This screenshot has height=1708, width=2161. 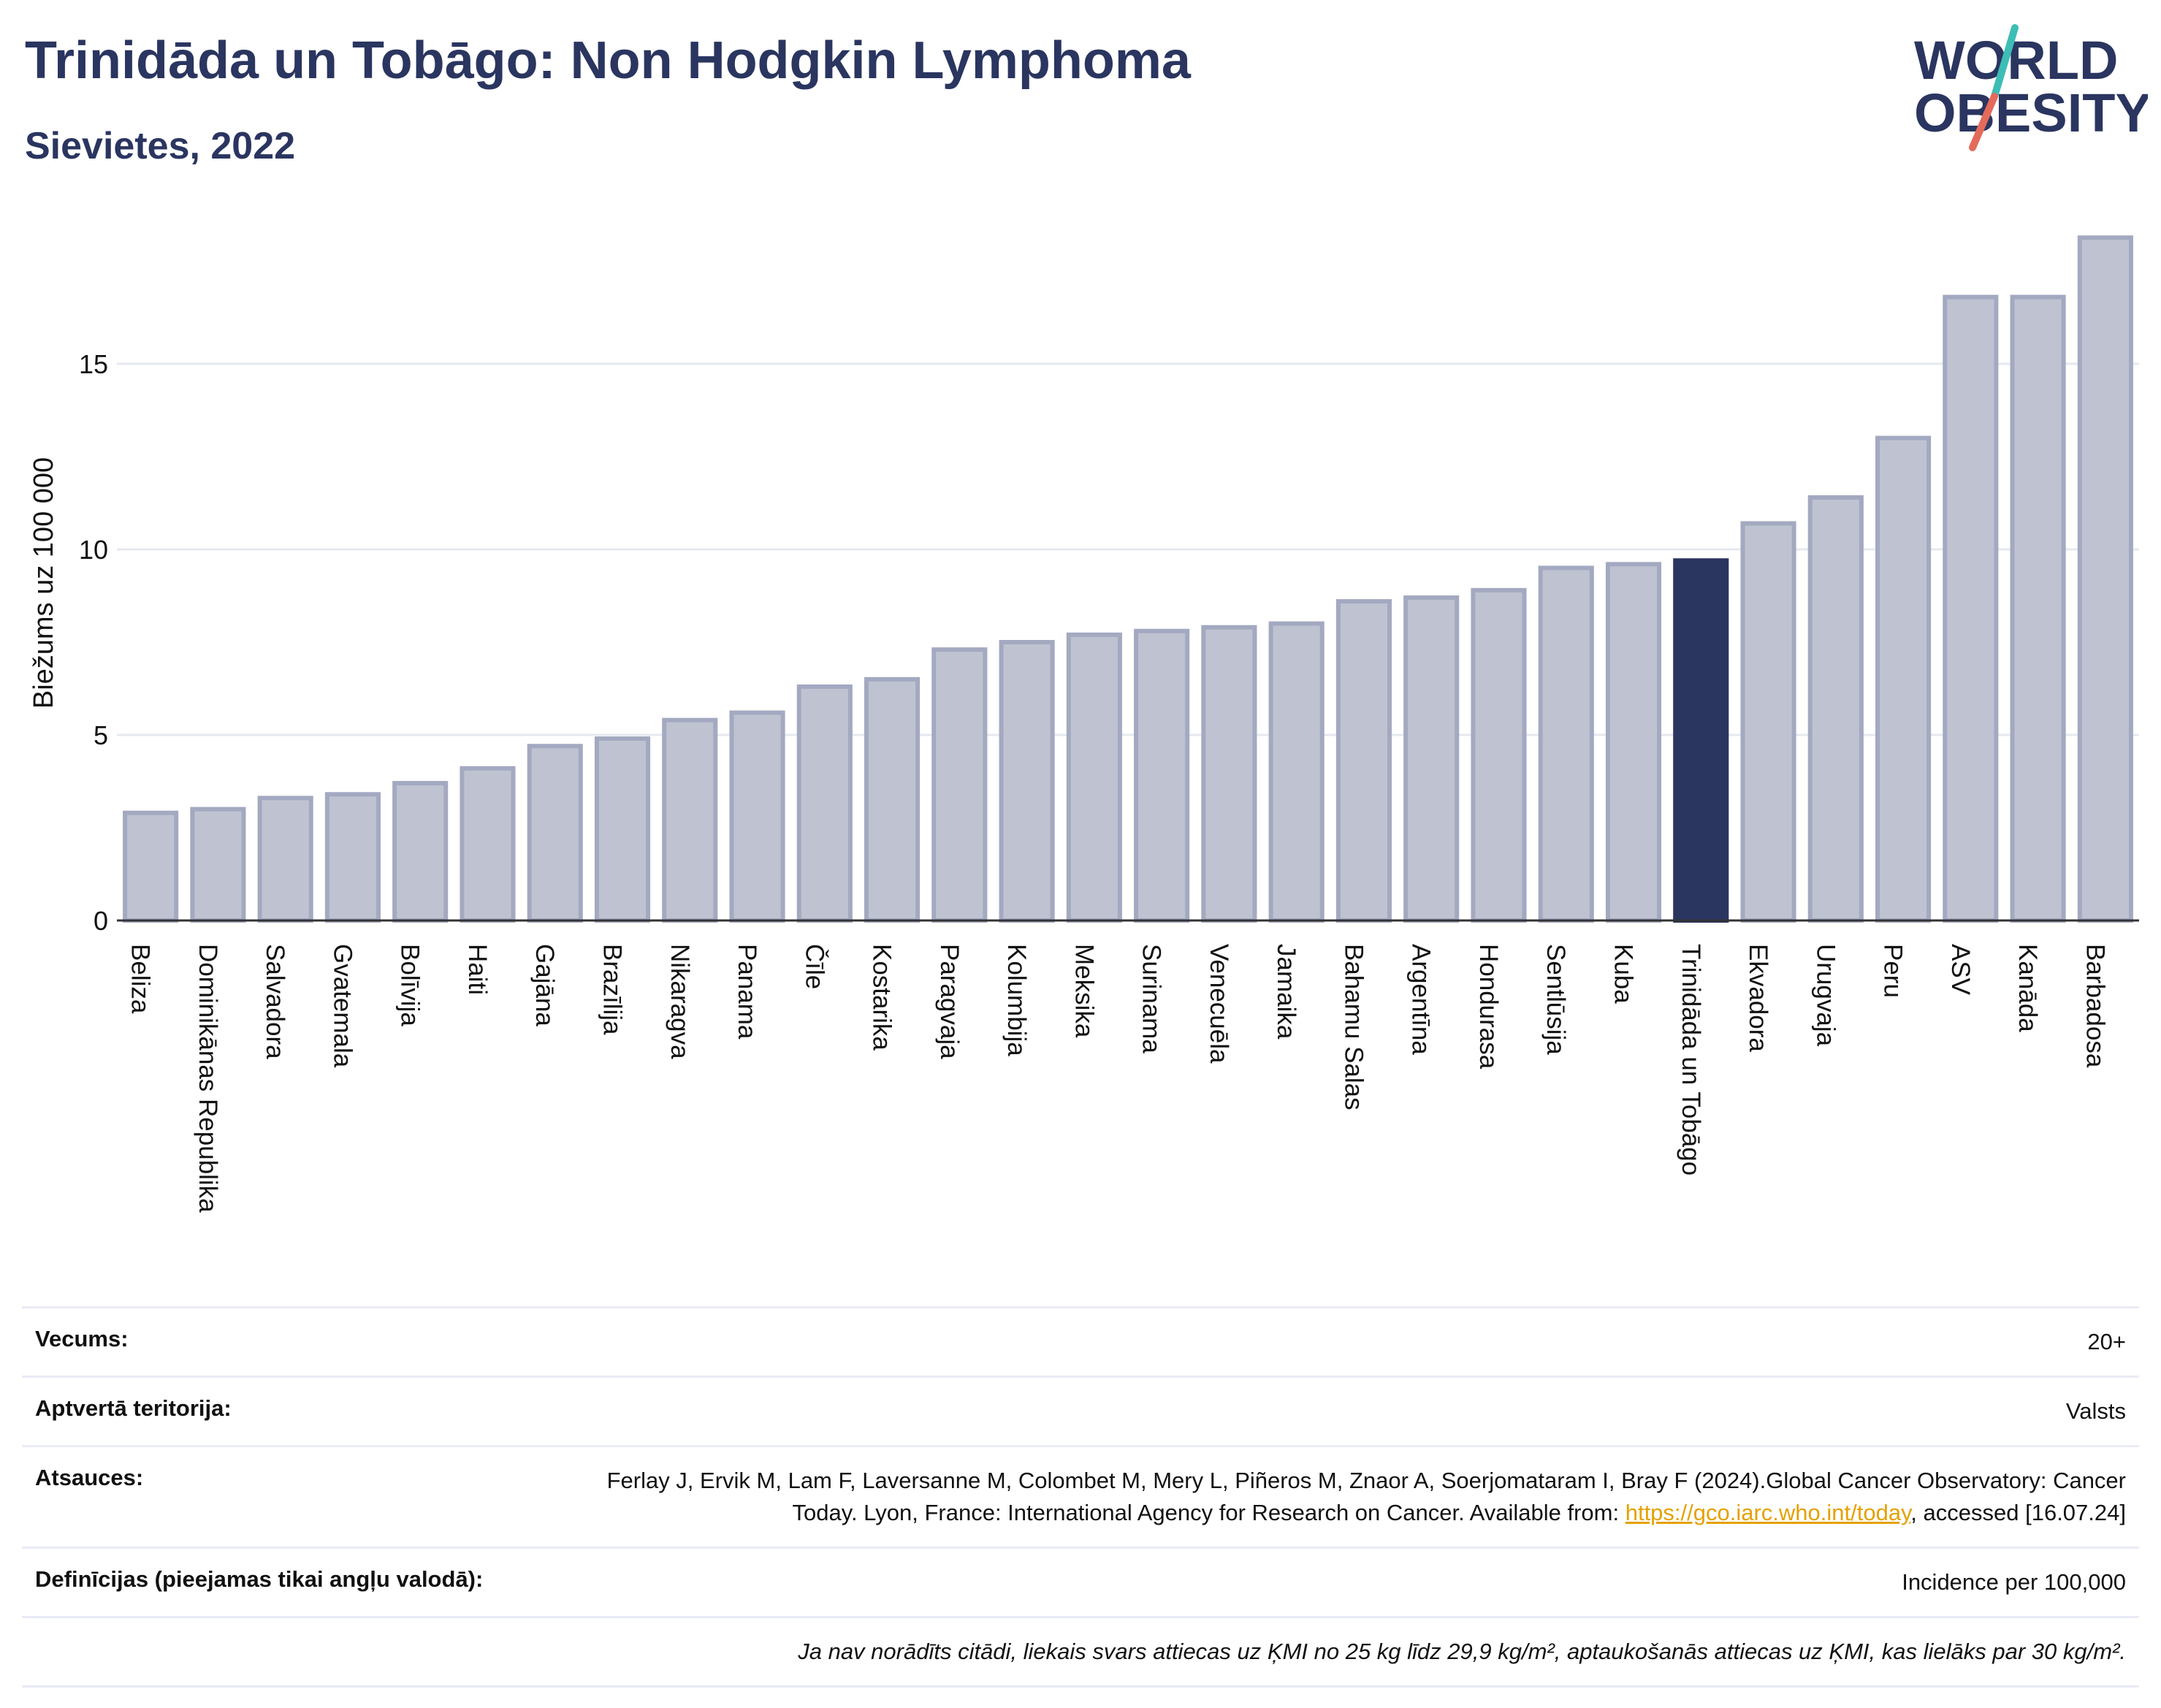 What do you see at coordinates (1983, 122) in the screenshot?
I see `logo-slash-coral` at bounding box center [1983, 122].